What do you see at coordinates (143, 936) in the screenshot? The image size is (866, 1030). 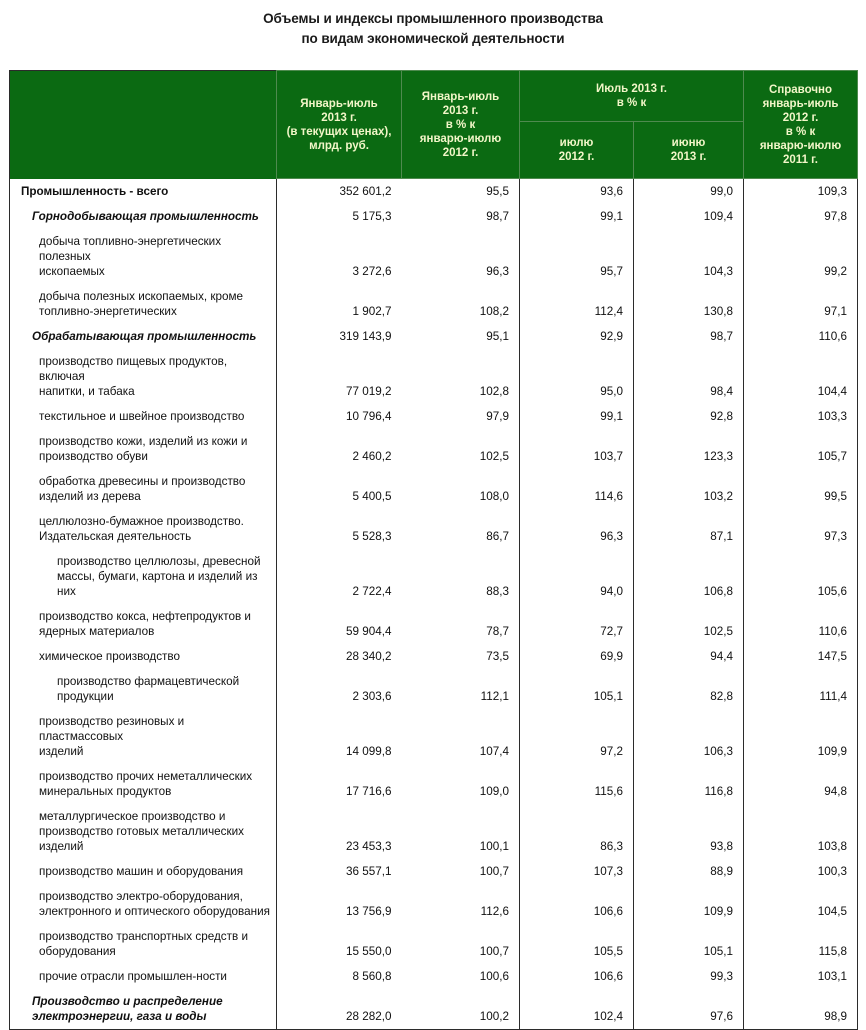 I see `row-label-line: производство транспортных средств и` at bounding box center [143, 936].